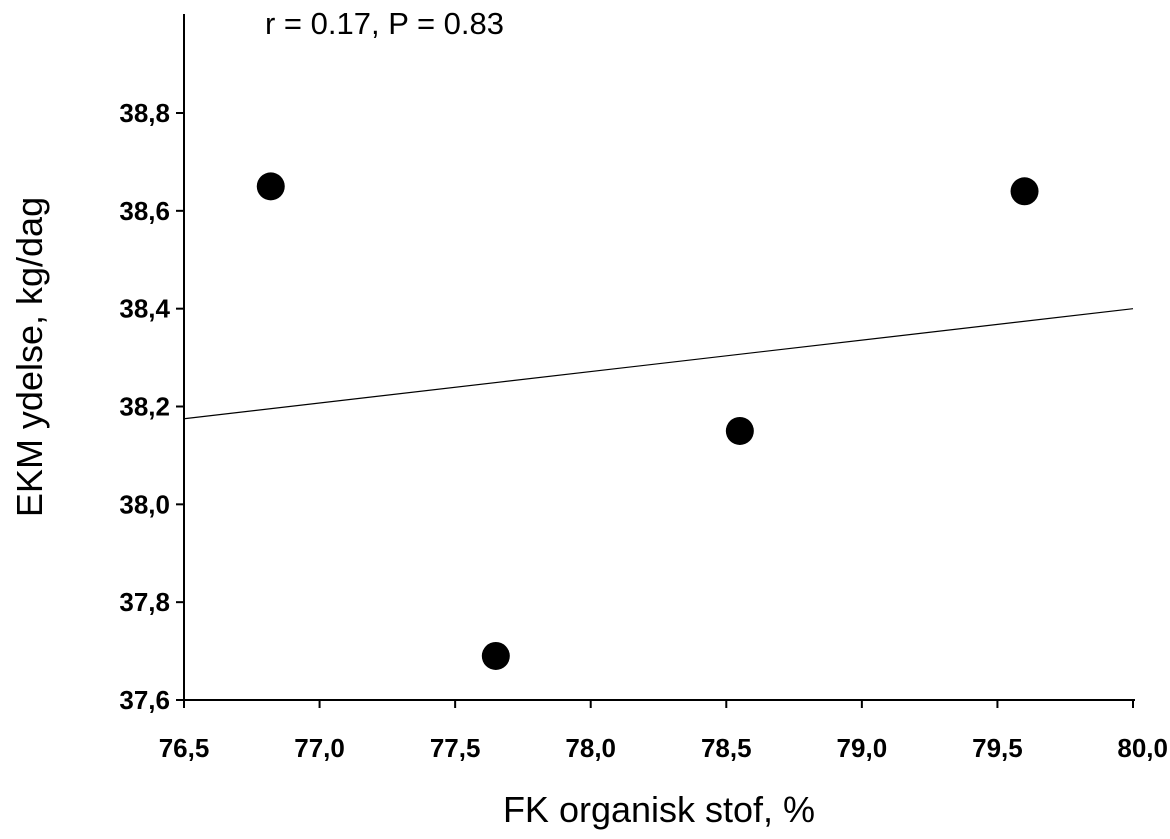  Describe the element at coordinates (663, 731) in the screenshot. I see `x-axis-ticks: 76,5 77,0 77,5 78,0 78,5 79,0 79,5 80,0` at that location.